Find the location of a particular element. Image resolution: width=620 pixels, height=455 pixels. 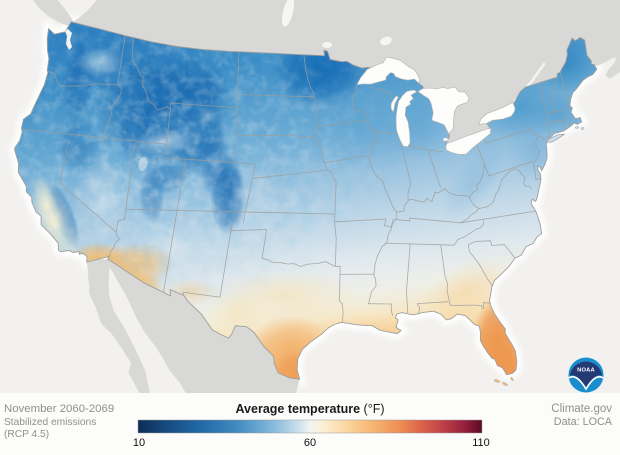

svg-text: 60 is located at coordinates (310, 443).